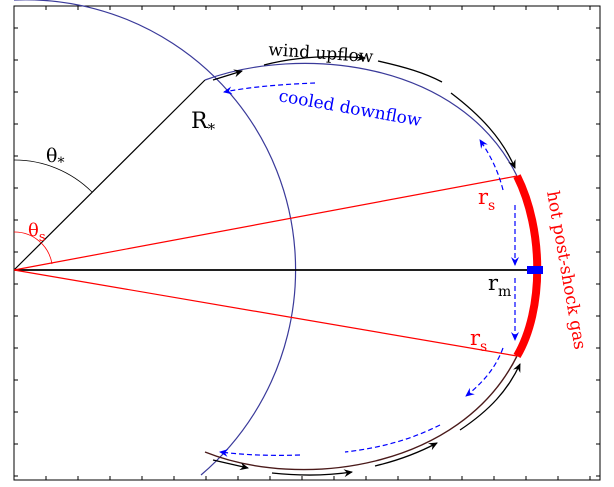  I want to click on rm-marker, so click(535, 270).